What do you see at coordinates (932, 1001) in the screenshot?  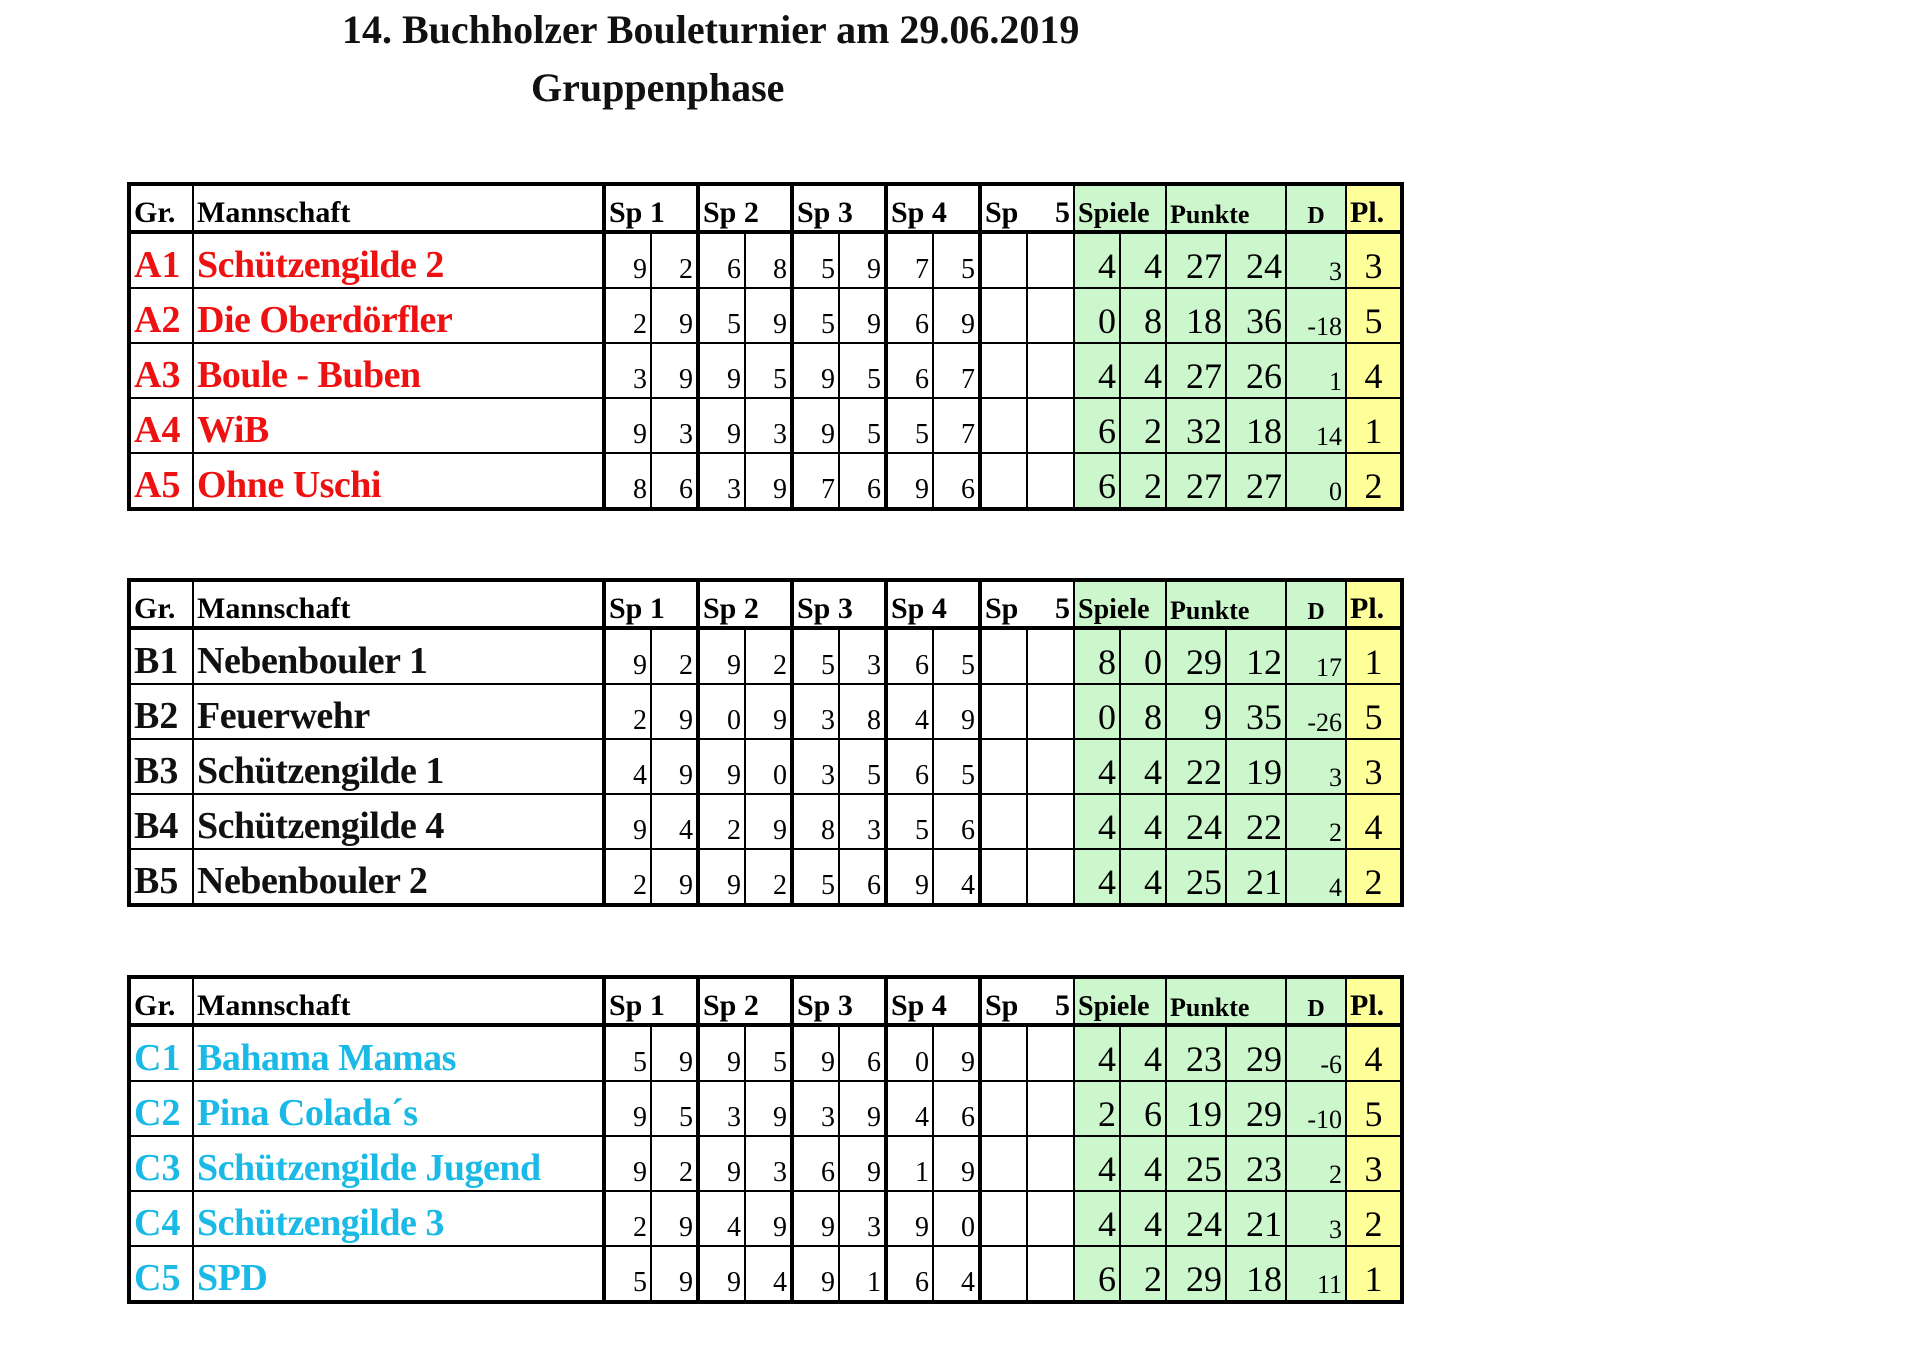 I see `header-sp4: Sp 4` at bounding box center [932, 1001].